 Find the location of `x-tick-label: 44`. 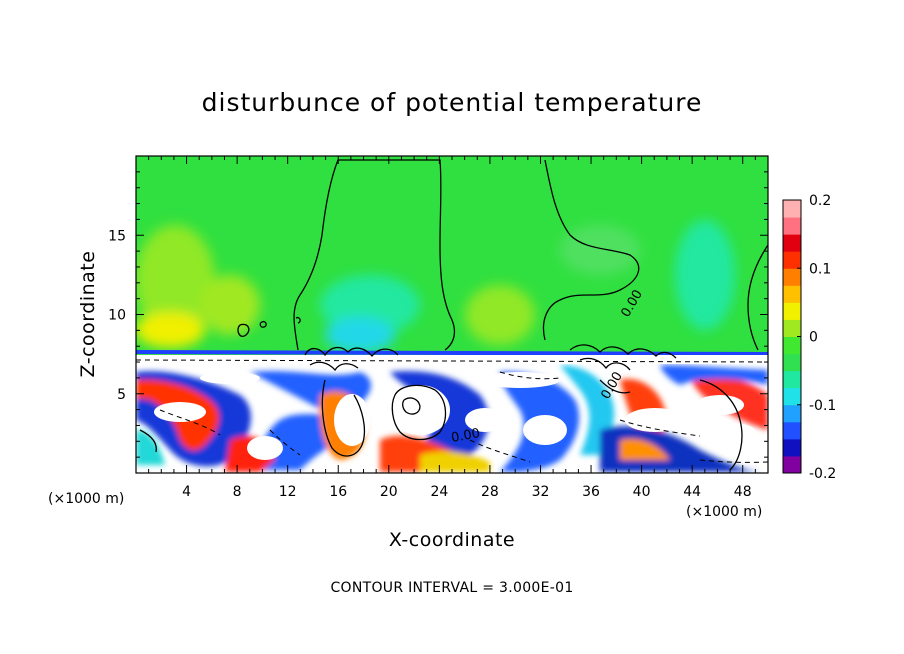

x-tick-label: 44 is located at coordinates (692, 492).